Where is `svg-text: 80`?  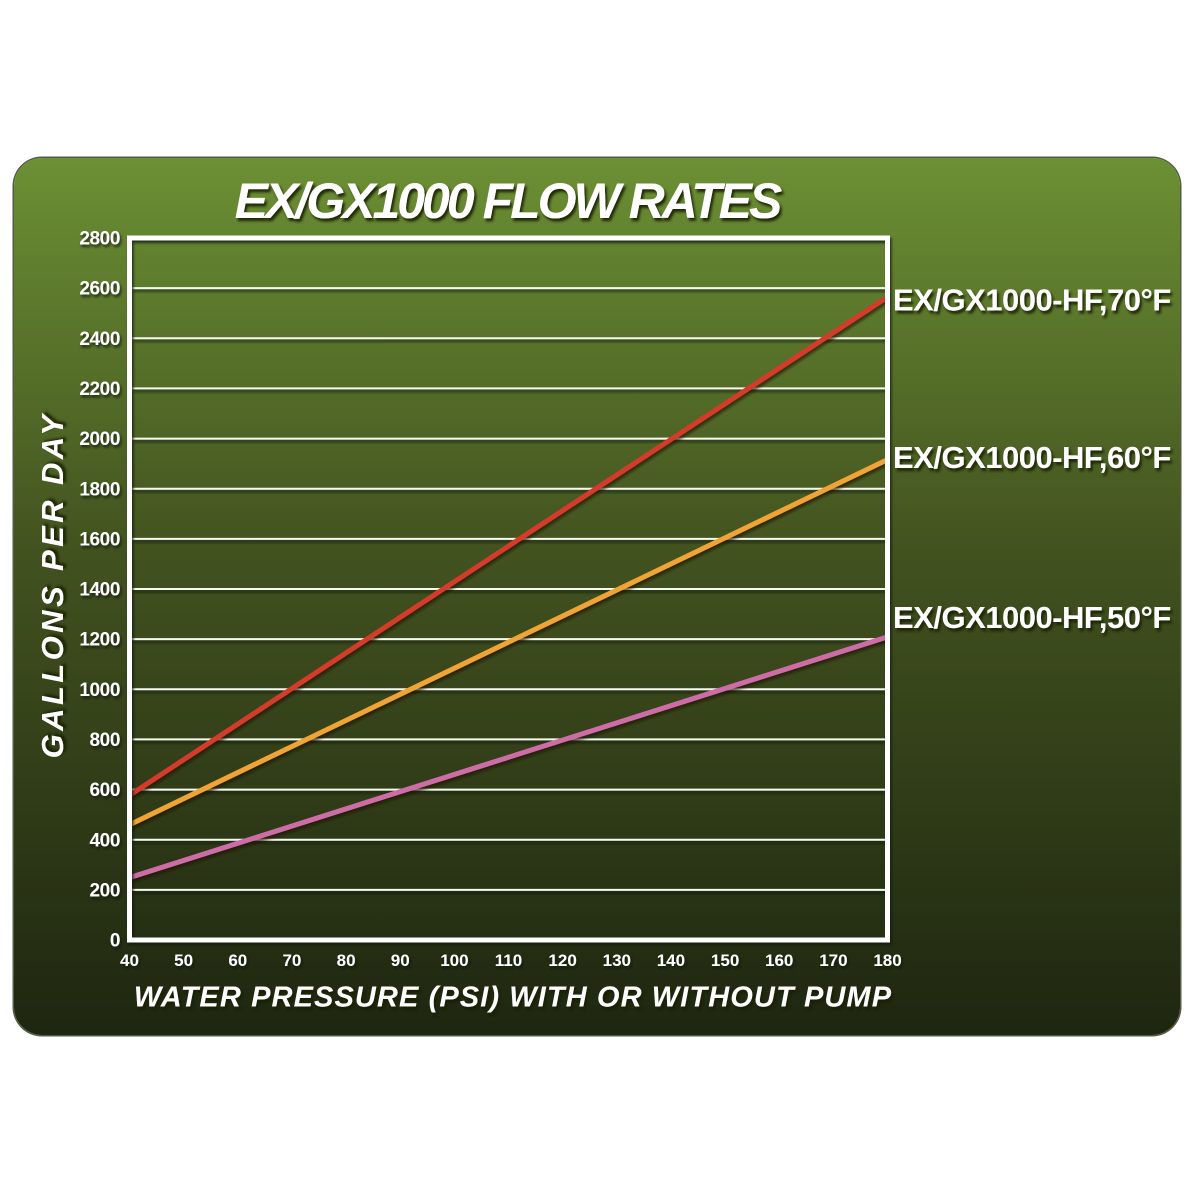
svg-text: 80 is located at coordinates (346, 960).